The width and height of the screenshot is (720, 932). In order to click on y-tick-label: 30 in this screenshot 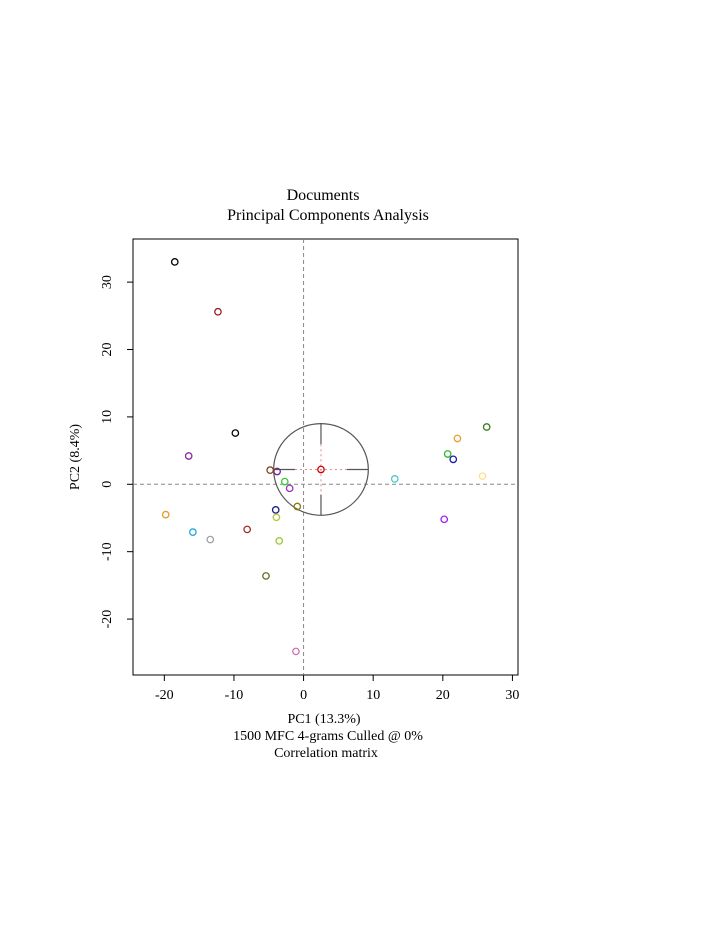, I will do `click(107, 282)`.